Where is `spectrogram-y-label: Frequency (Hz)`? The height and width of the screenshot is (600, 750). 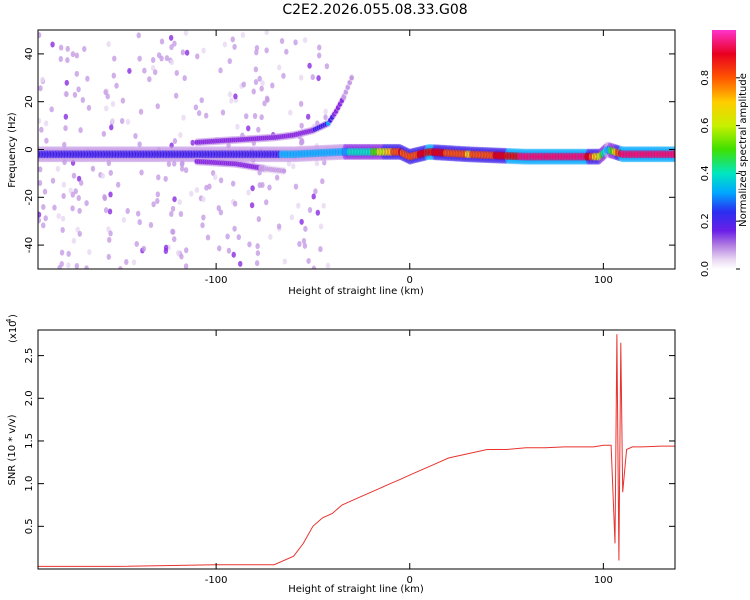 spectrogram-y-label: Frequency (Hz) is located at coordinates (12, 150).